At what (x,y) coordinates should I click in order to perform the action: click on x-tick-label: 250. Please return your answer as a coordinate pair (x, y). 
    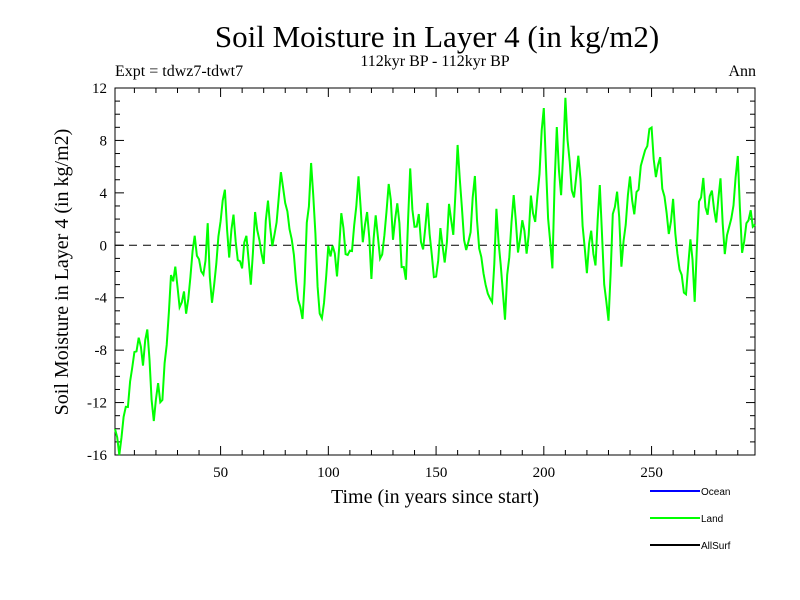
    Looking at the image, I should click on (651, 473).